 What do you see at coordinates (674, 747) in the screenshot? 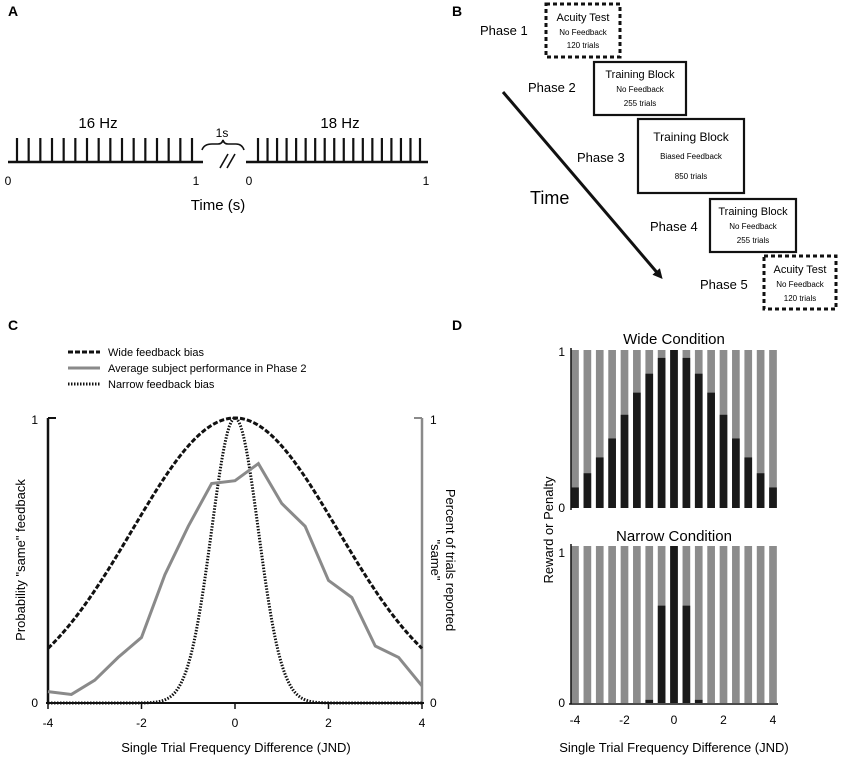
I see `d-x-axis-label: Single Trial Frequency Difference (JND)` at bounding box center [674, 747].